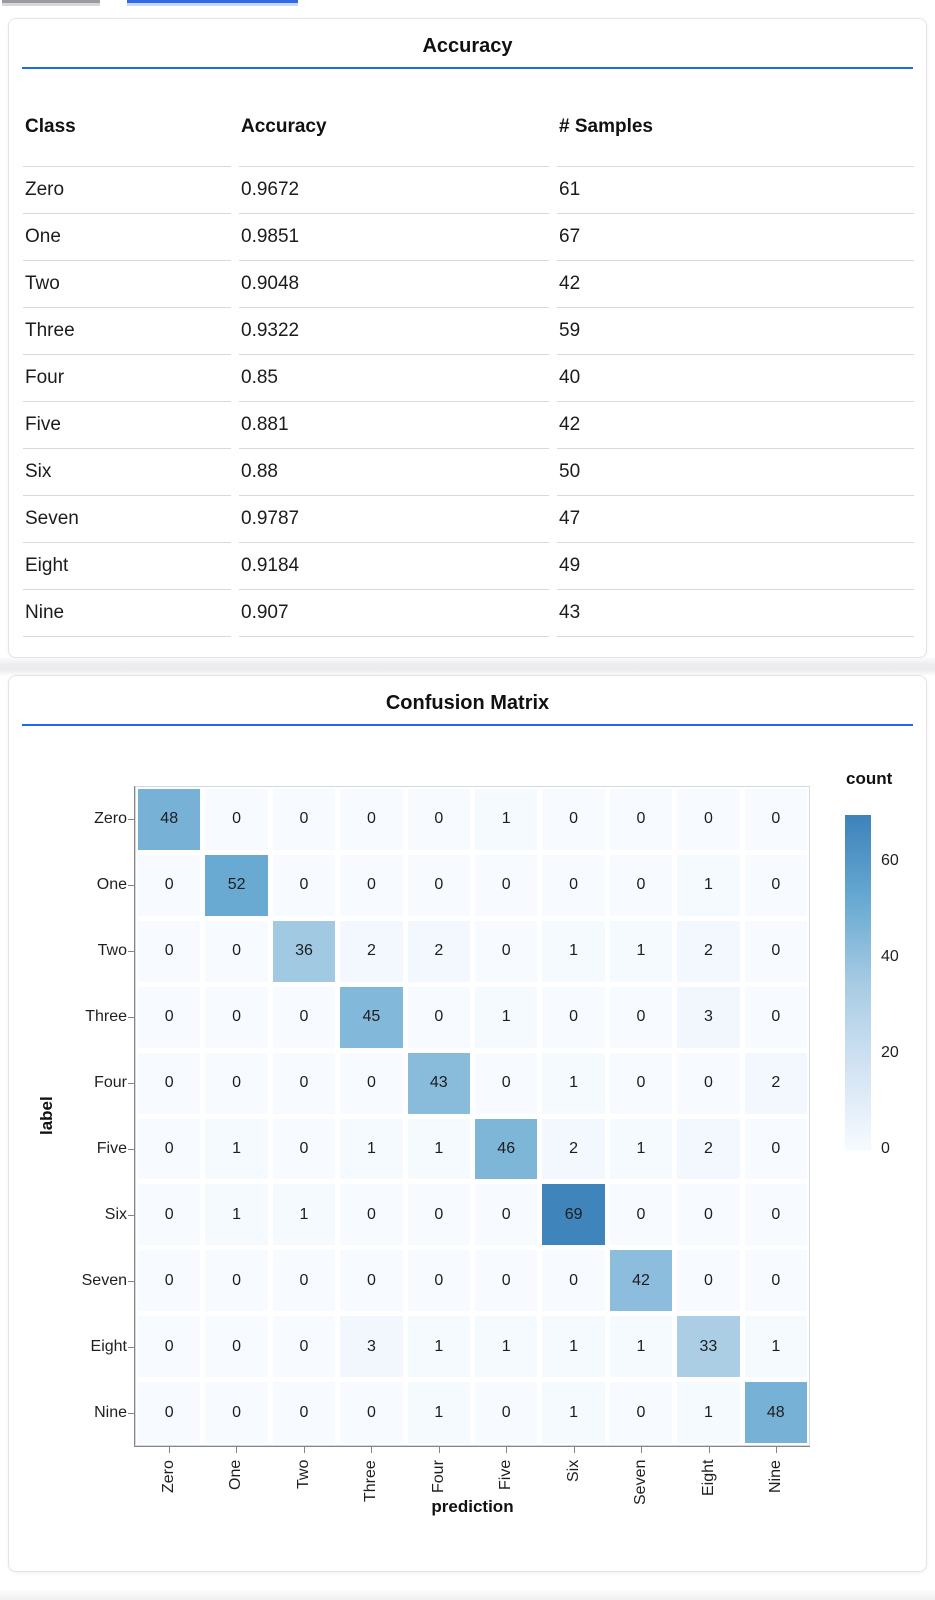 This screenshot has width=935, height=1600. What do you see at coordinates (472, 1446) in the screenshot?
I see `x-axis-line` at bounding box center [472, 1446].